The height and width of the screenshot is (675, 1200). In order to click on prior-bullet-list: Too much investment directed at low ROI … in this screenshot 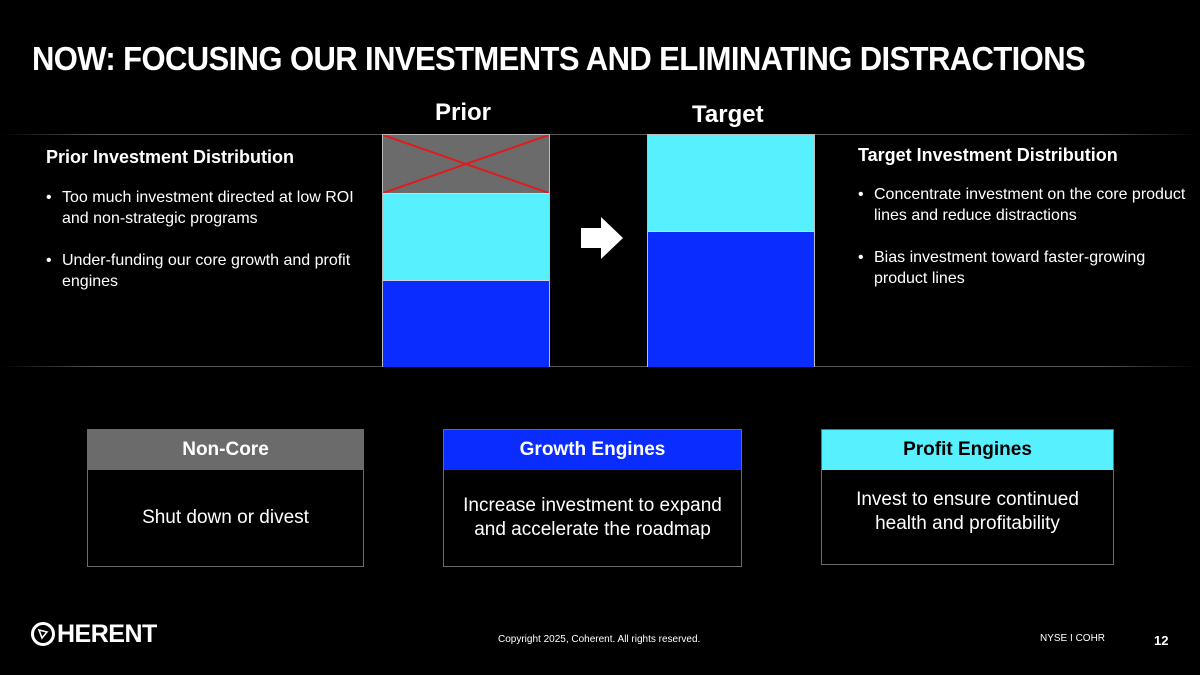, I will do `click(206, 239)`.